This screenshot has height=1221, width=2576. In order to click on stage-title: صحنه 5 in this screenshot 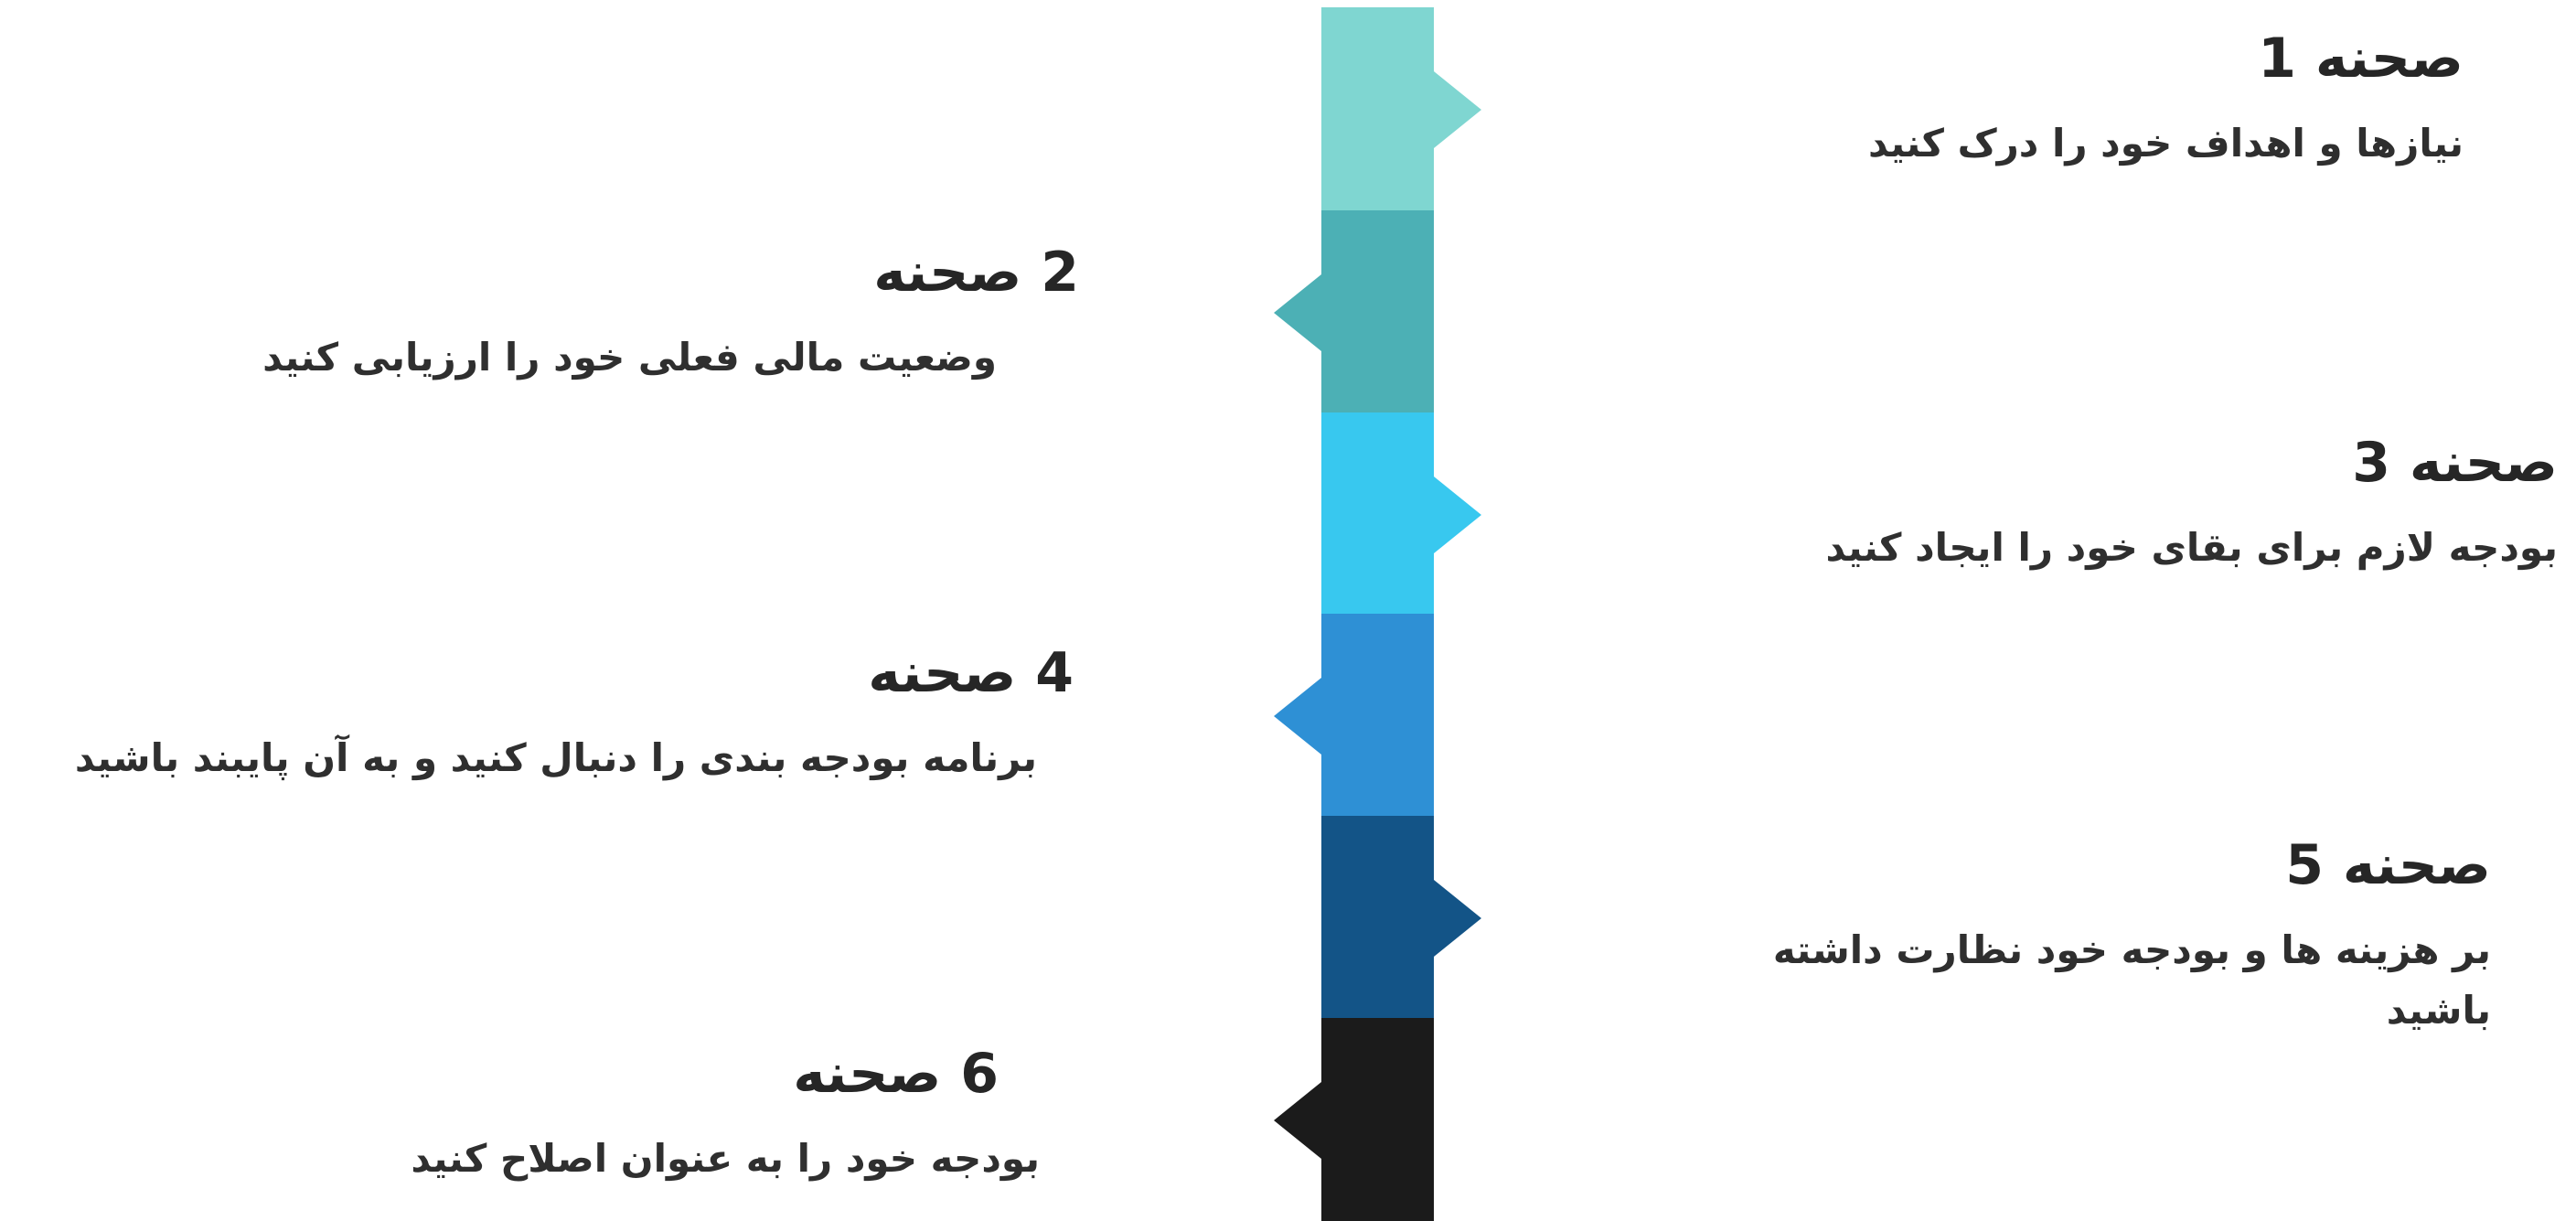, I will do `click(2388, 865)`.